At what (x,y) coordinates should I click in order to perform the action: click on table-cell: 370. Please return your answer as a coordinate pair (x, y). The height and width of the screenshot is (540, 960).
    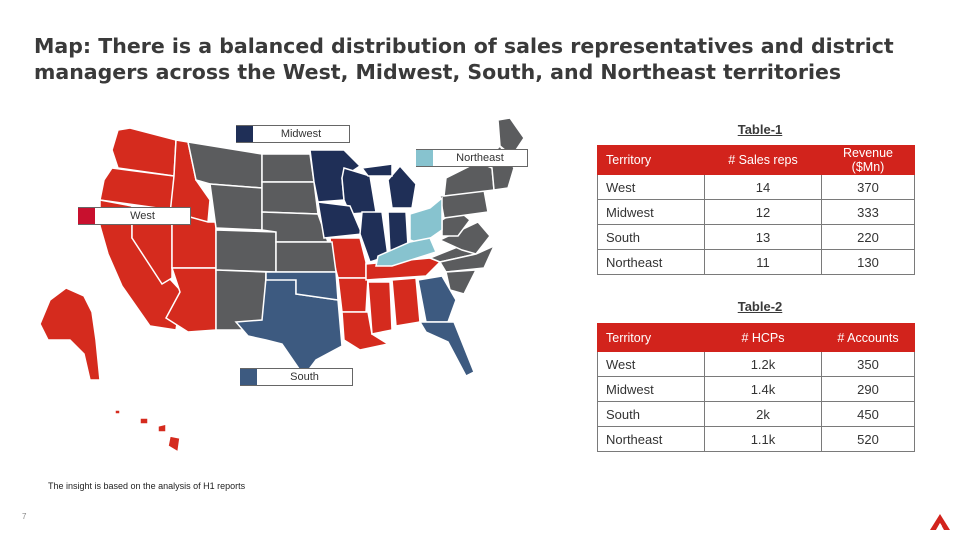
    Looking at the image, I should click on (868, 187).